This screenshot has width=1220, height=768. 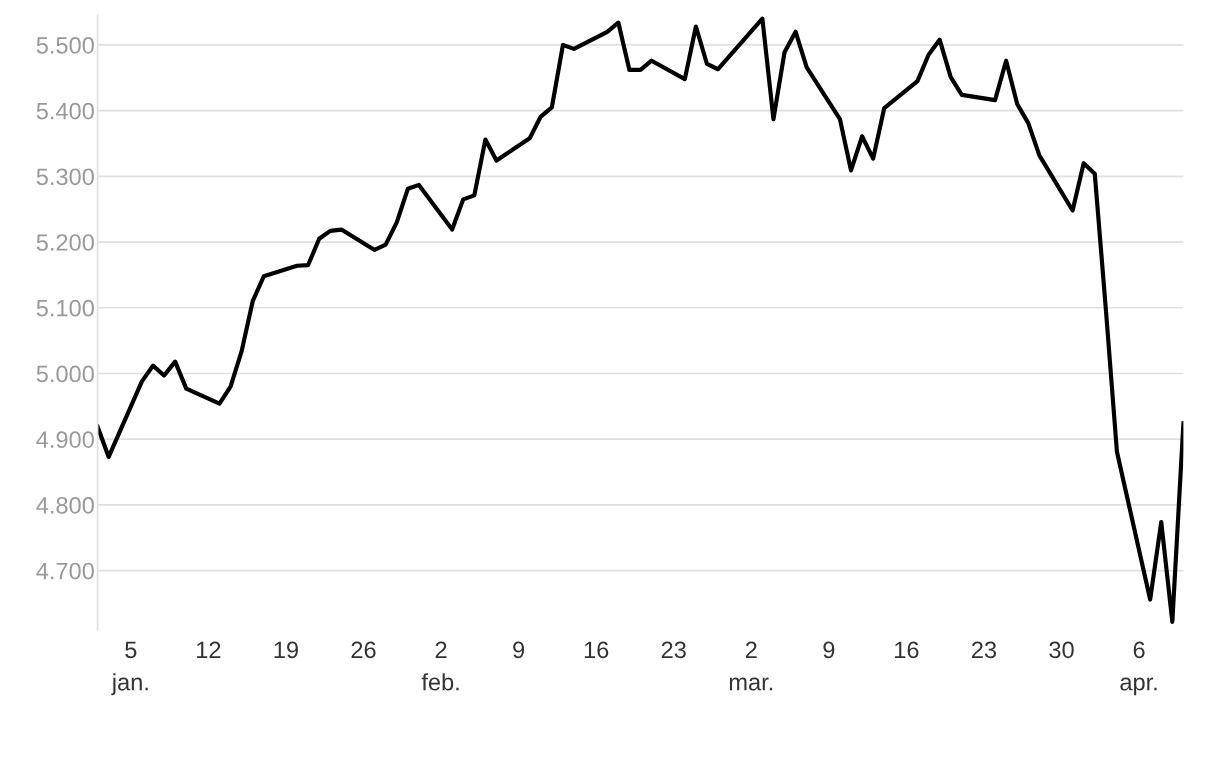 I want to click on y-tick-label: 5.100, so click(x=65, y=308).